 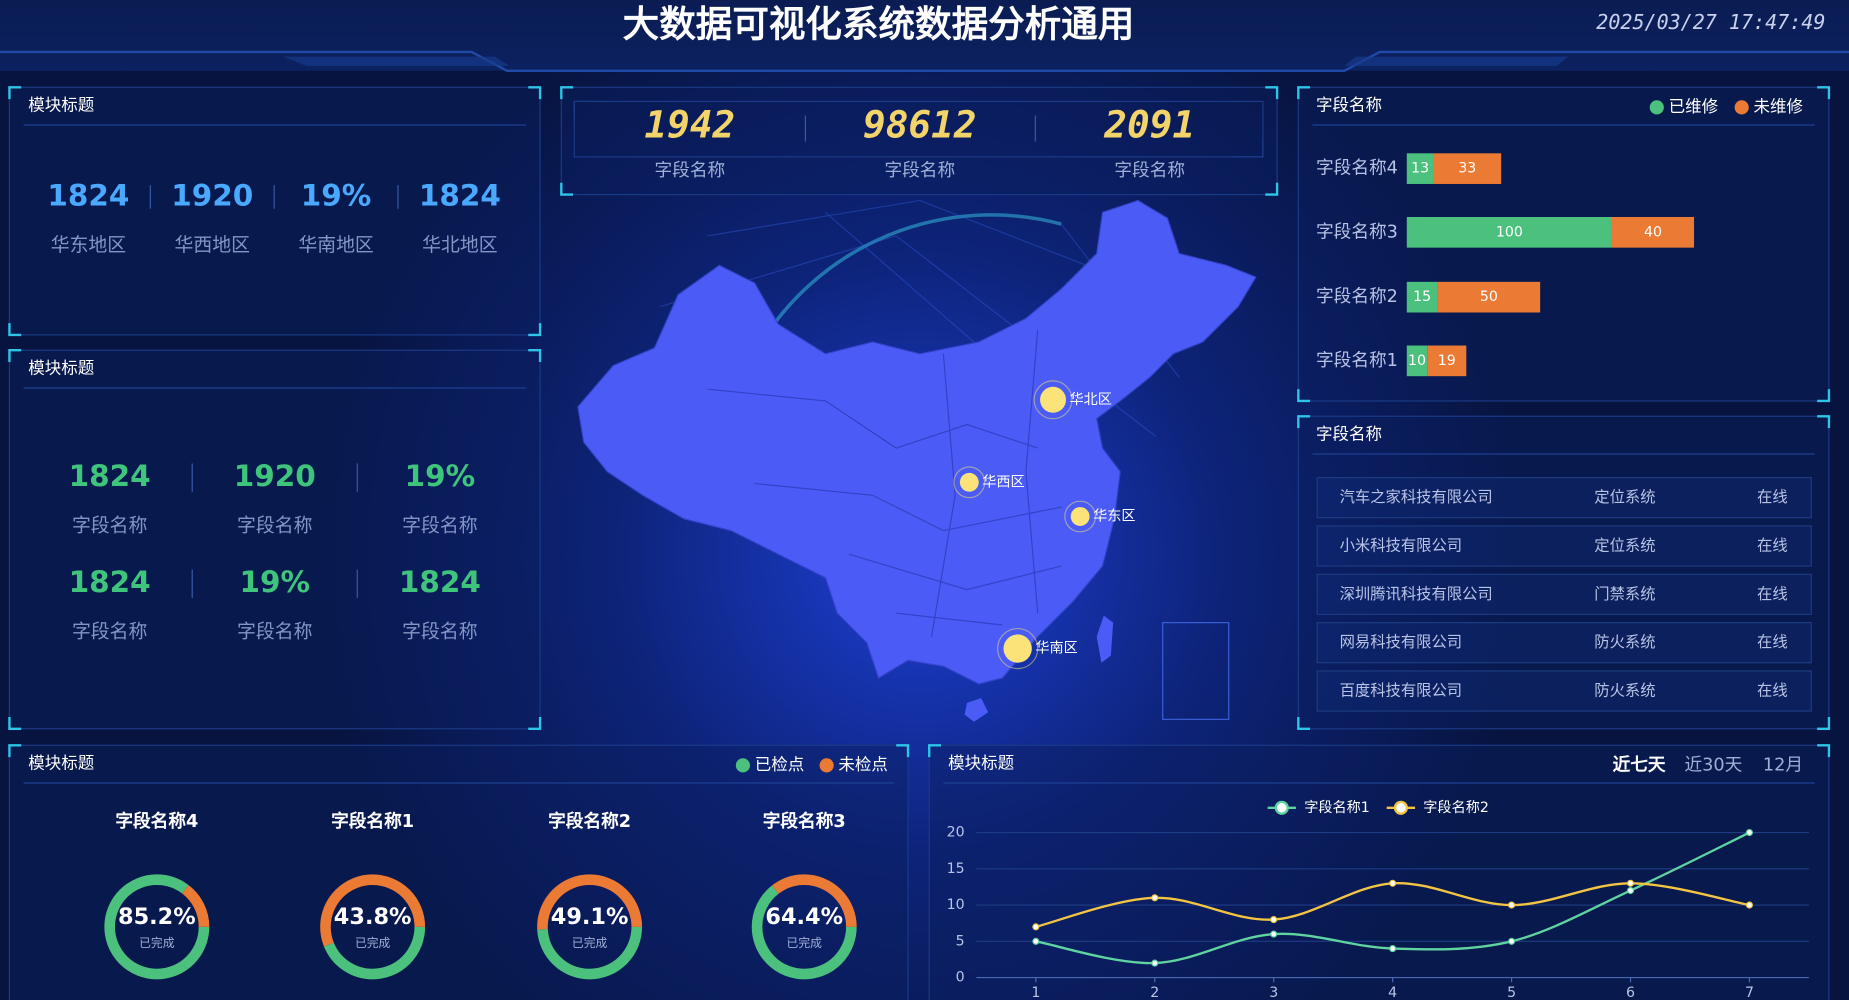 I want to click on stat-label: 华北地区, so click(x=459, y=245).